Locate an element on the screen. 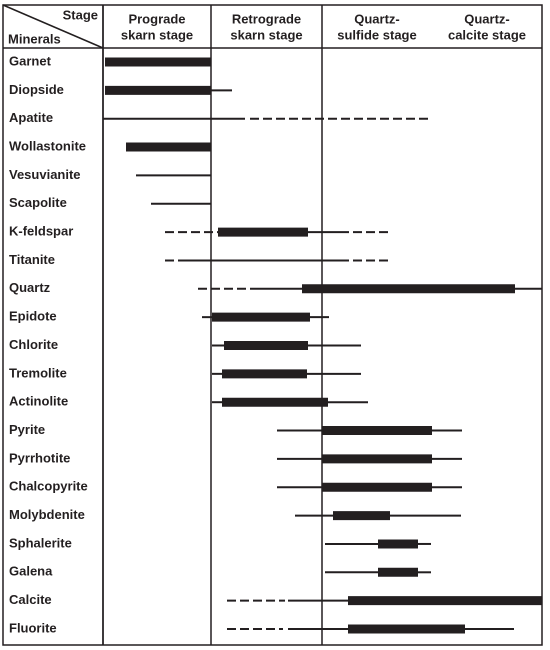 The width and height of the screenshot is (550, 650). header-diagonal is located at coordinates (53, 26).